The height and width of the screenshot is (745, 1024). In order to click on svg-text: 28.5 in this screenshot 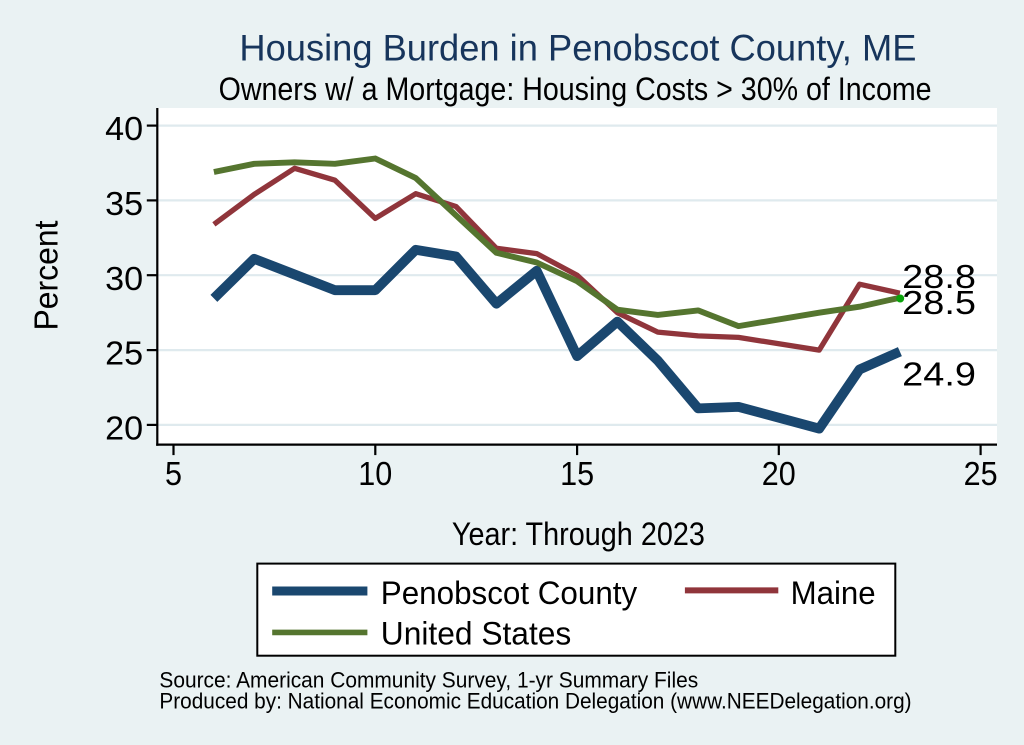, I will do `click(939, 302)`.